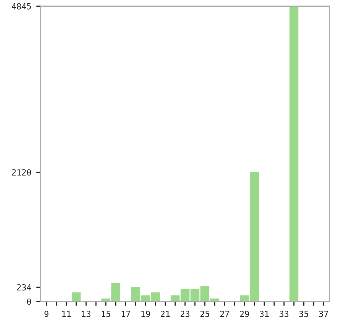 Image resolution: width=340 pixels, height=321 pixels. What do you see at coordinates (165, 314) in the screenshot?
I see `x-tick-label: 21` at bounding box center [165, 314].